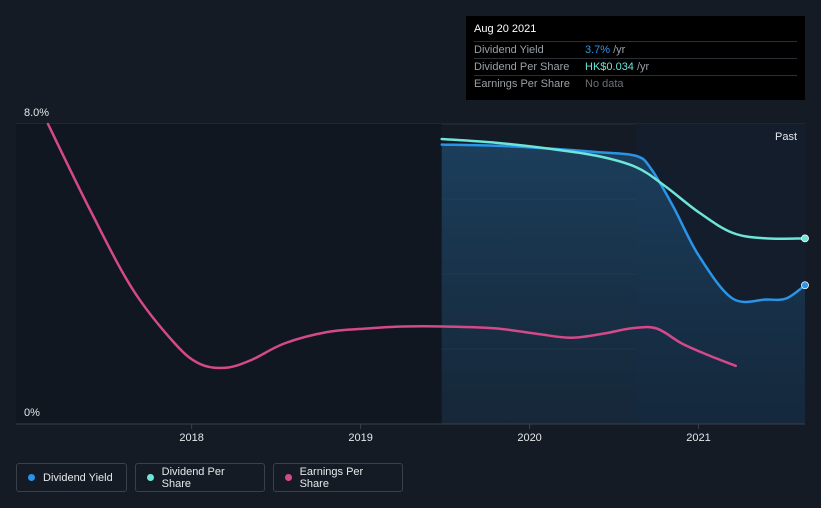 Image resolution: width=821 pixels, height=508 pixels. Describe the element at coordinates (698, 438) in the screenshot. I see `x-tick-label: 2021` at that location.